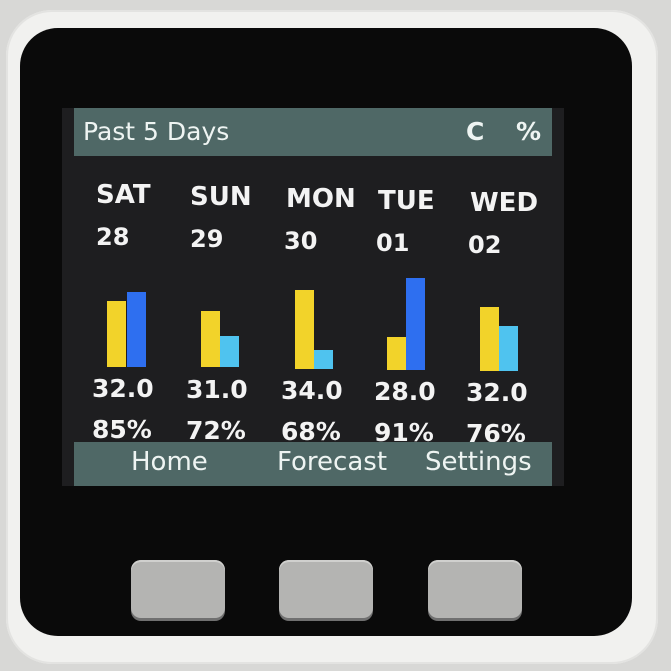 Image resolution: width=671 pixels, height=671 pixels. I want to click on date-label: 29, so click(207, 239).